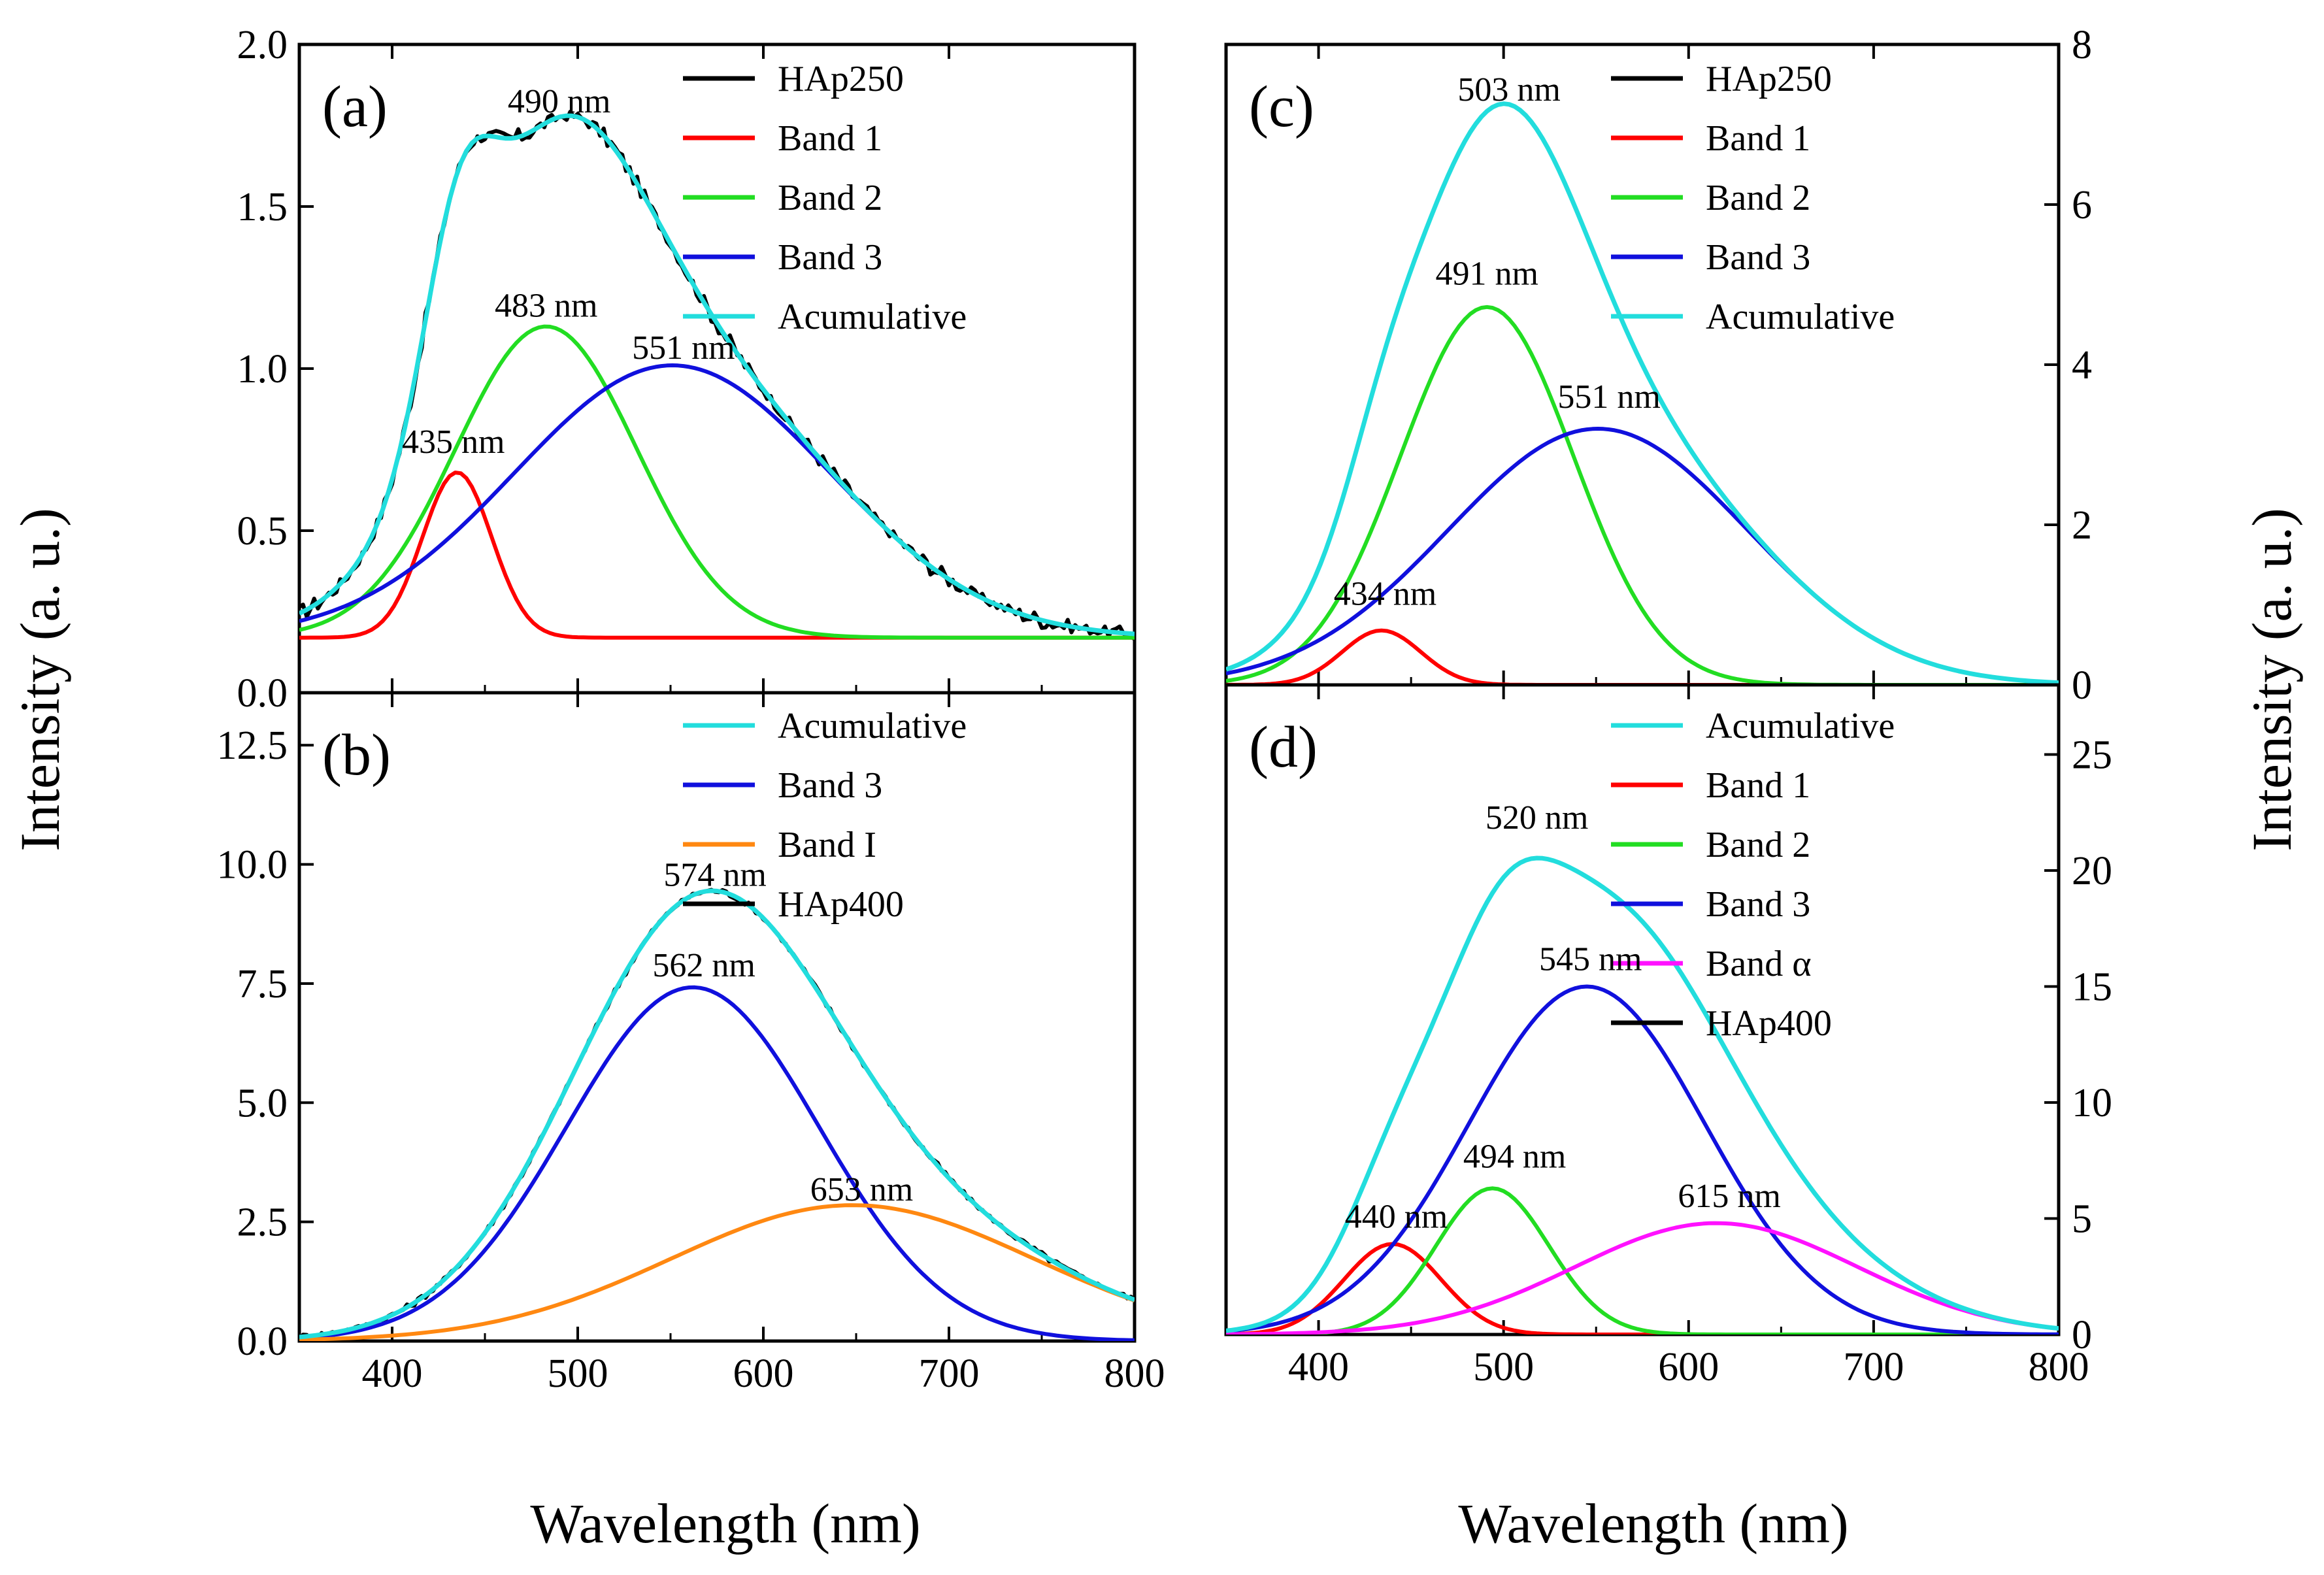  I want to click on panel-a-ytick-label: 0.5, so click(262, 531).